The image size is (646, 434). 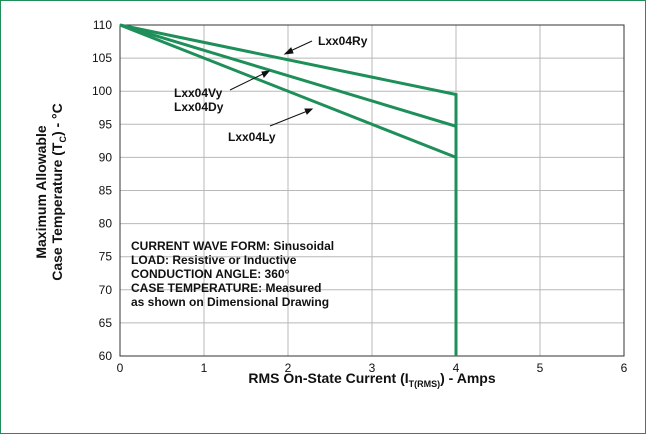 I want to click on arrow-lxx04vy, so click(x=248, y=81).